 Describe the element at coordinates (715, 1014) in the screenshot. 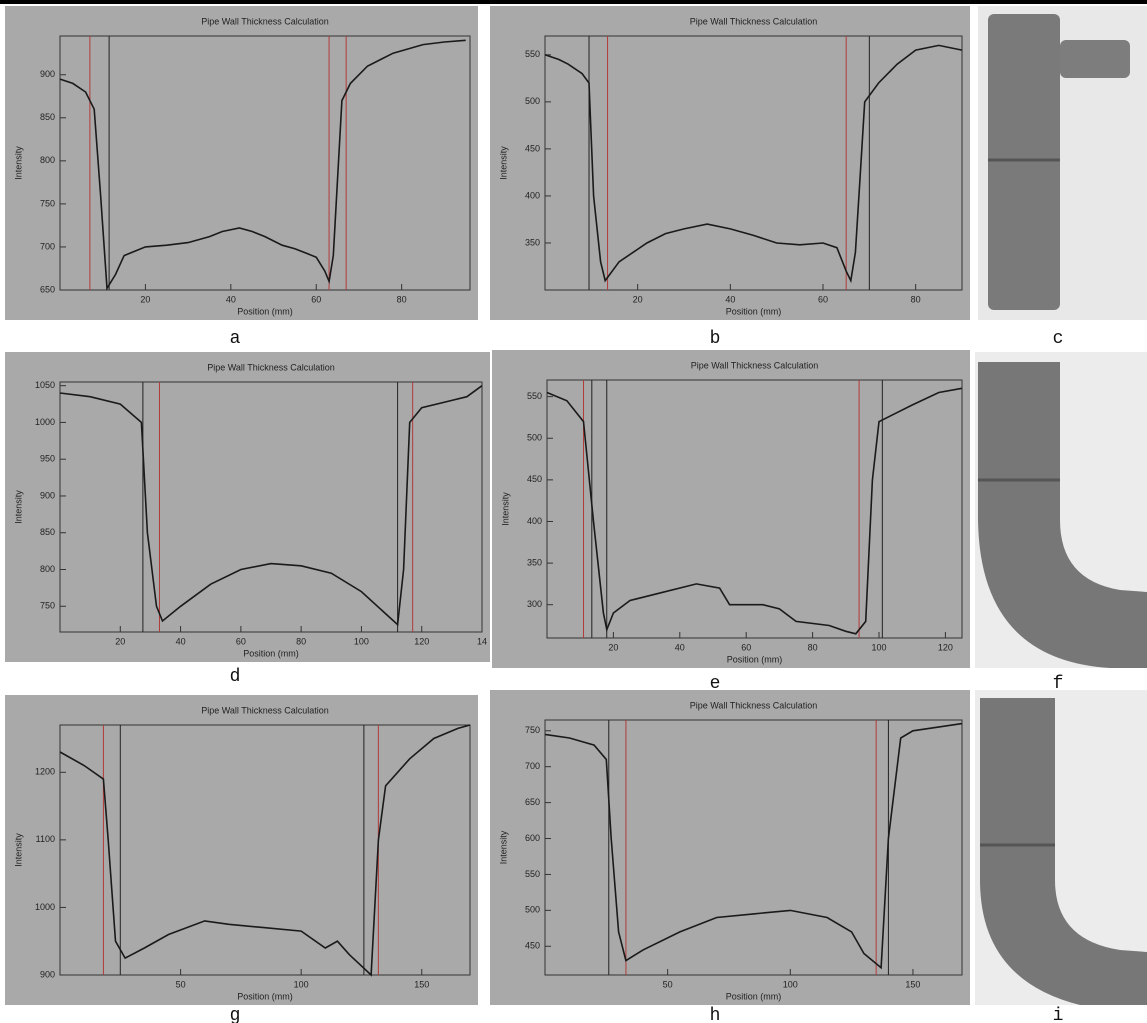

I see `panel-label: h` at that location.